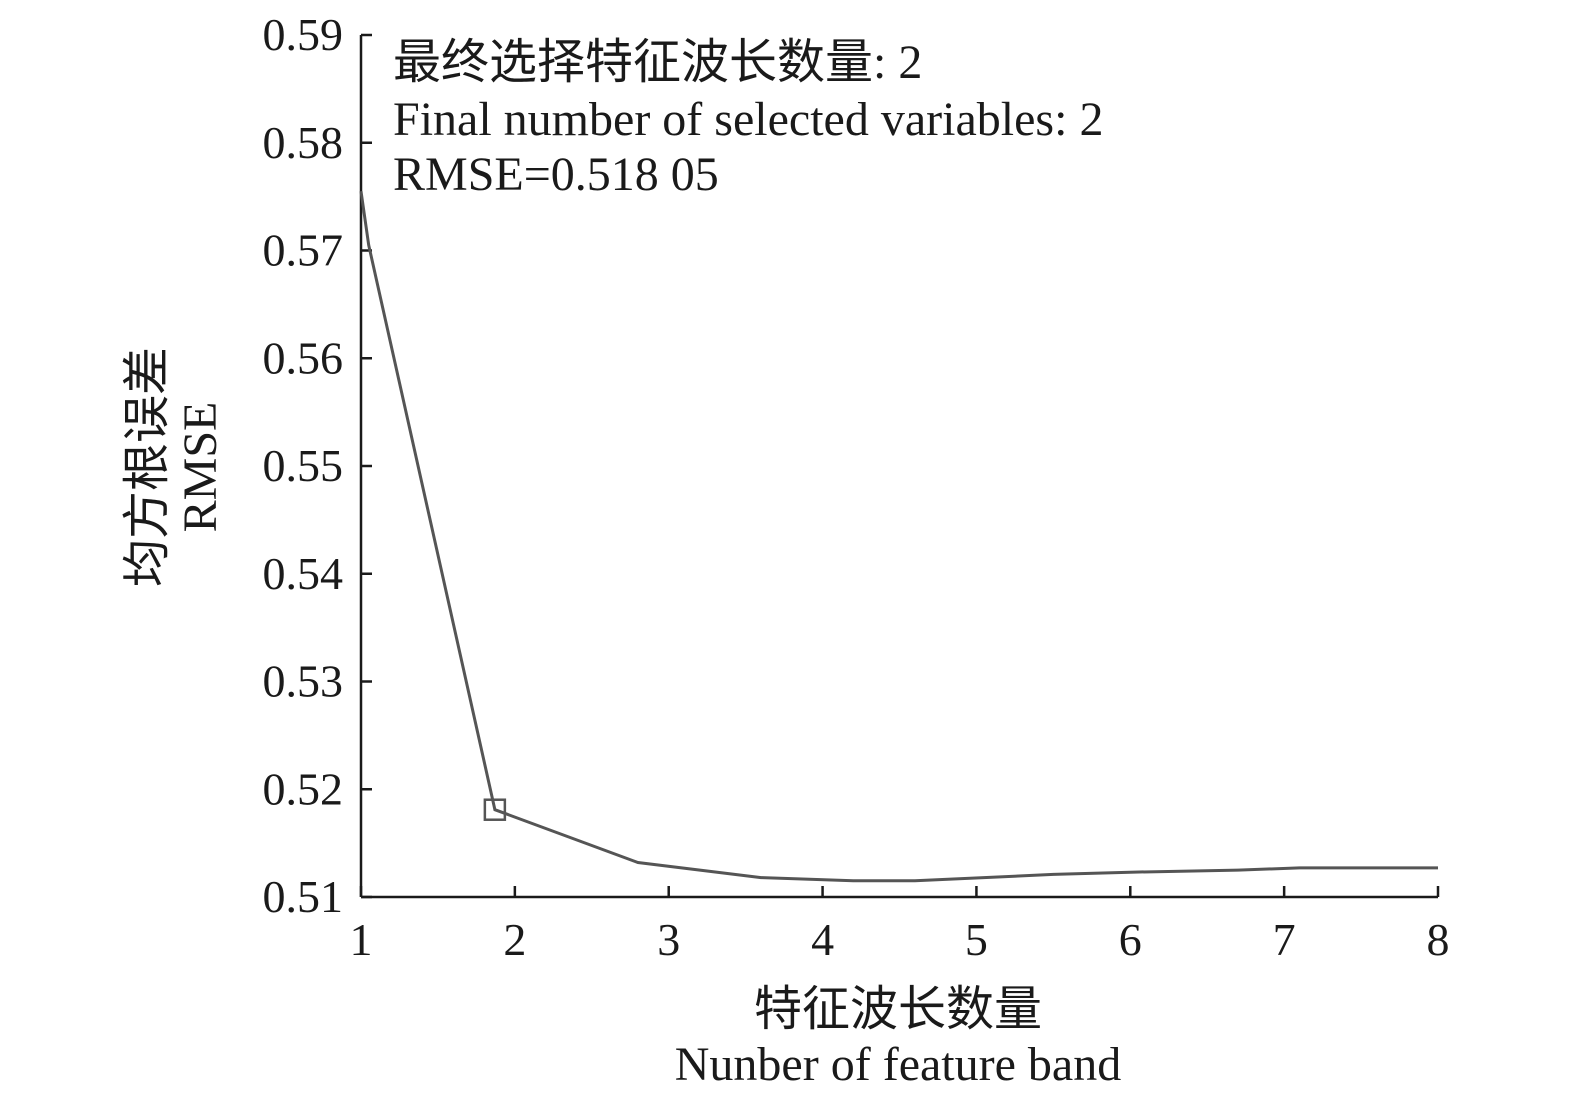  Describe the element at coordinates (303, 250) in the screenshot. I see `y-tick-label: 0.57` at that location.